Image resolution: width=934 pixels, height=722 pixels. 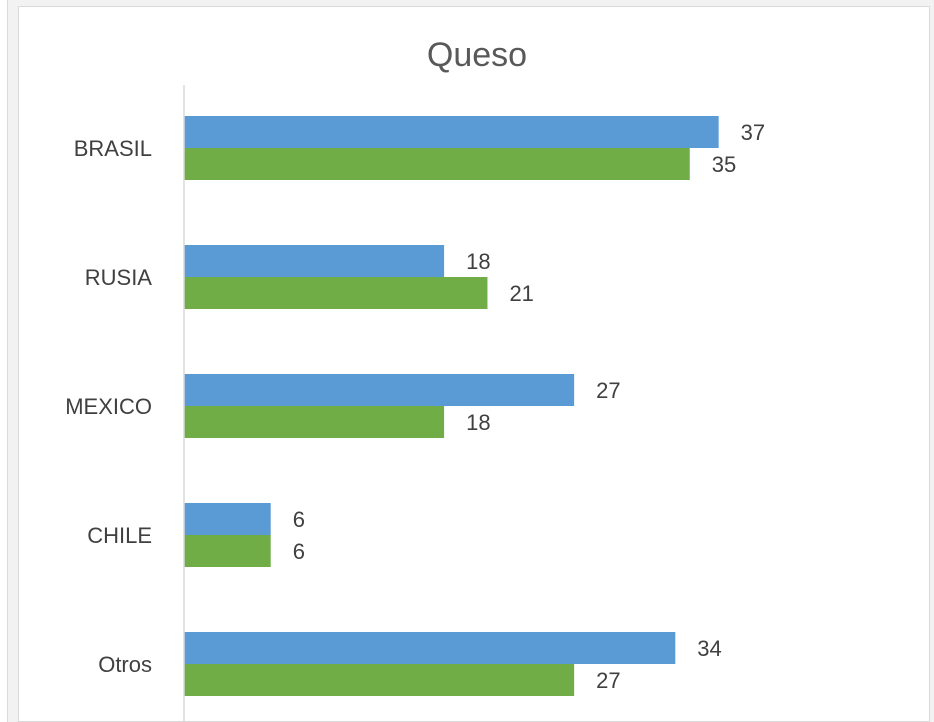 What do you see at coordinates (753, 132) in the screenshot?
I see `data-label: 37` at bounding box center [753, 132].